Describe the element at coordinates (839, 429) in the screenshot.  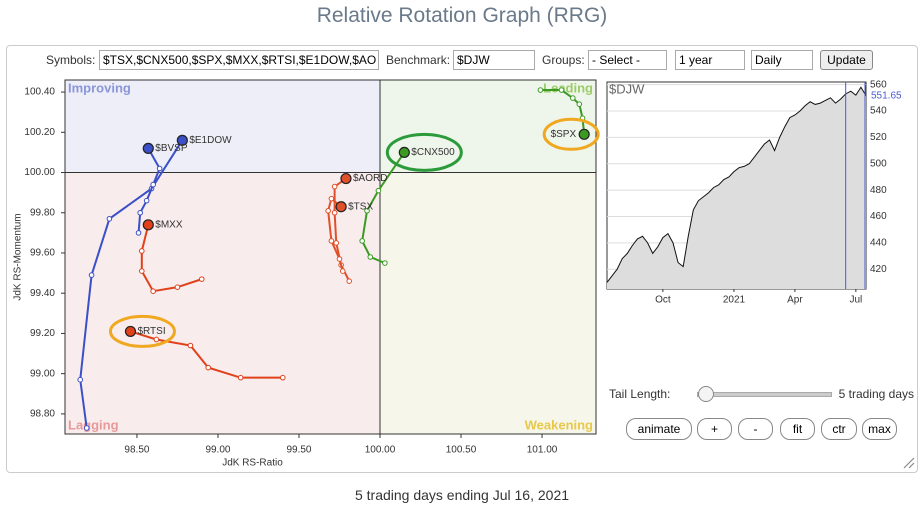
I see `control-button: ctr` at that location.